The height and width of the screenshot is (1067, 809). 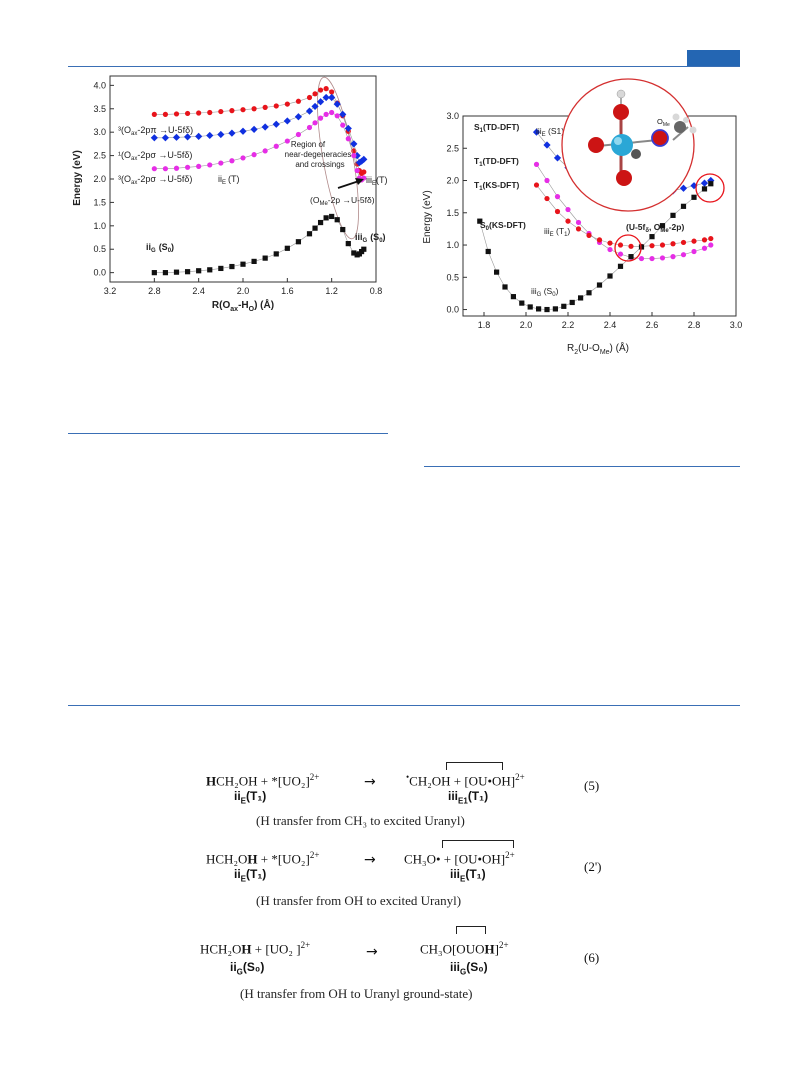 I want to click on eq2-number: (2'), so click(x=593, y=866).